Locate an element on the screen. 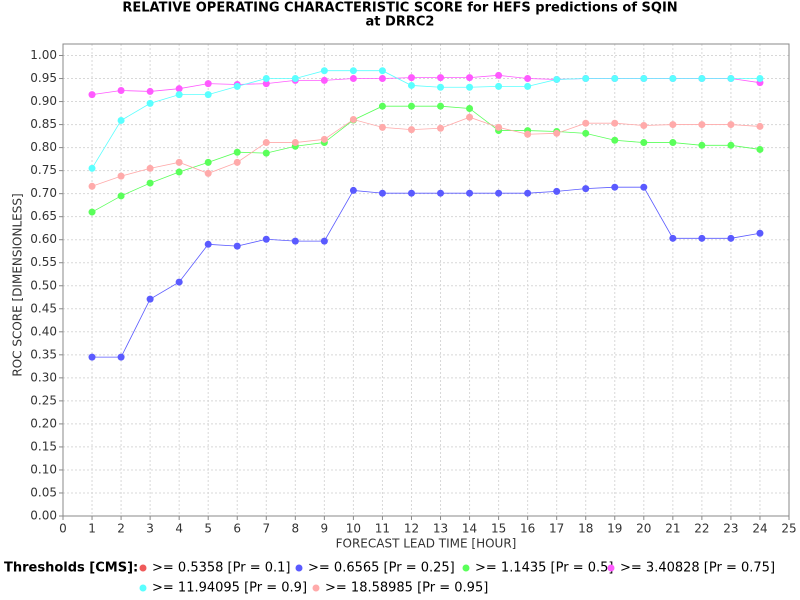  x-tick-label: 18 is located at coordinates (585, 529).